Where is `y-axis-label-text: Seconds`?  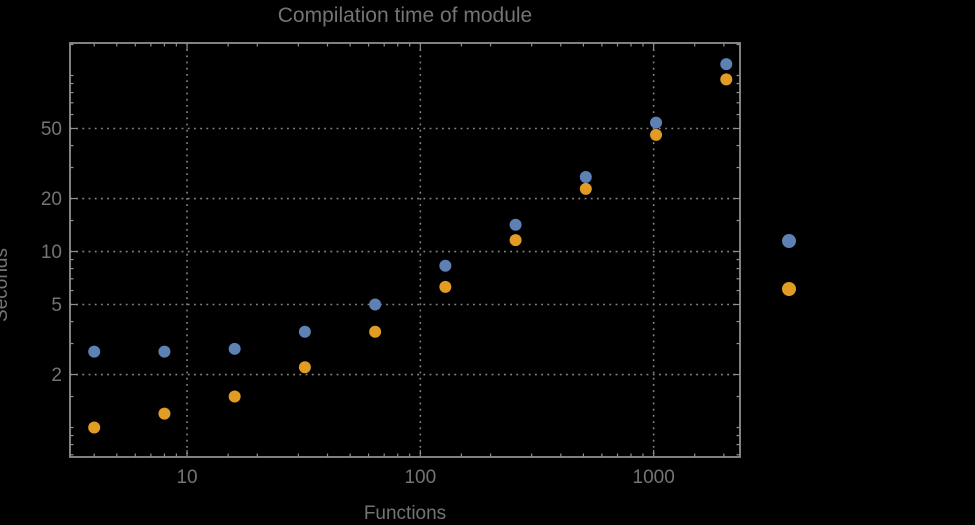
y-axis-label-text: Seconds is located at coordinates (6, 284).